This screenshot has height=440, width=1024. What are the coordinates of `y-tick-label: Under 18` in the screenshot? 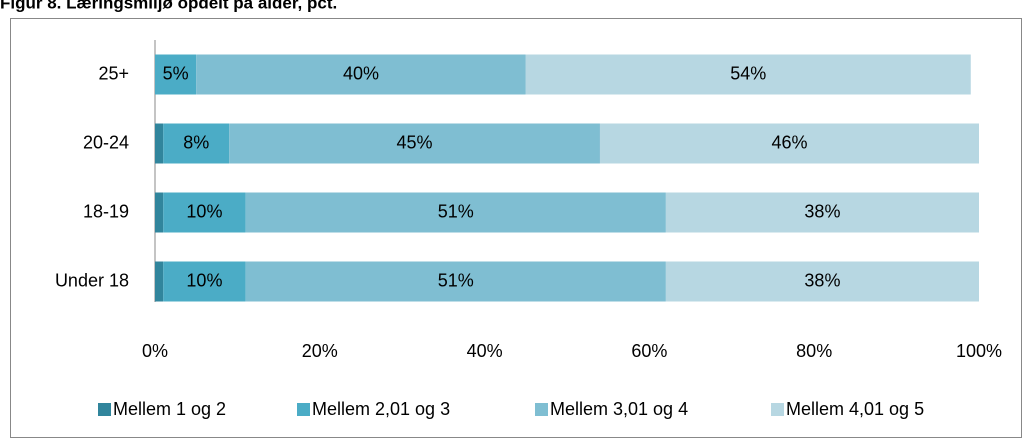 It's located at (92, 280).